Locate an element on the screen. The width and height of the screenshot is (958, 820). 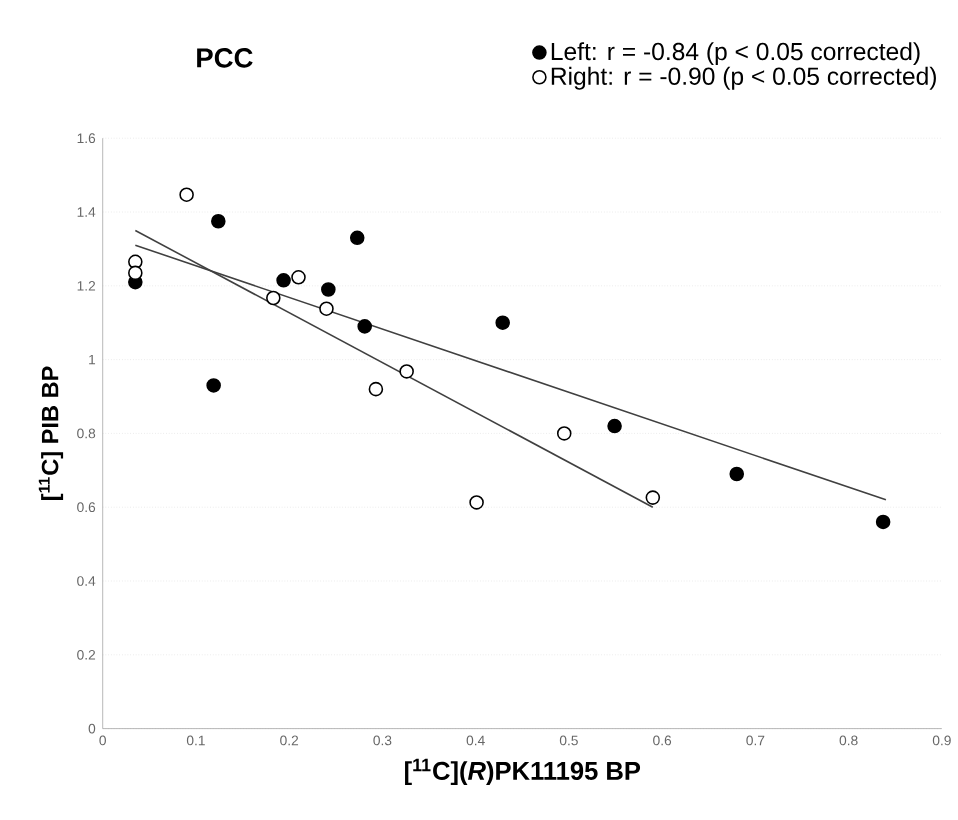
x-axis-title: [$^{11}$C](R)PK11195 BP is located at coordinates (523, 772).